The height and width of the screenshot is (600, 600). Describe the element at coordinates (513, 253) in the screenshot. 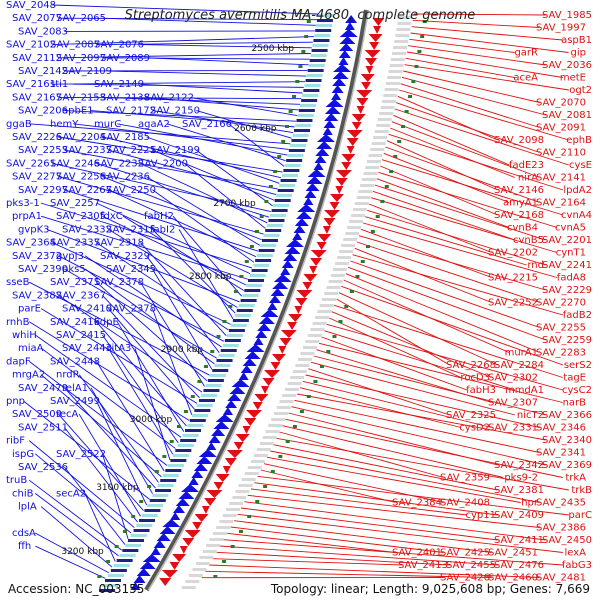

I see `right-gene-label: SAV_2202` at that location.